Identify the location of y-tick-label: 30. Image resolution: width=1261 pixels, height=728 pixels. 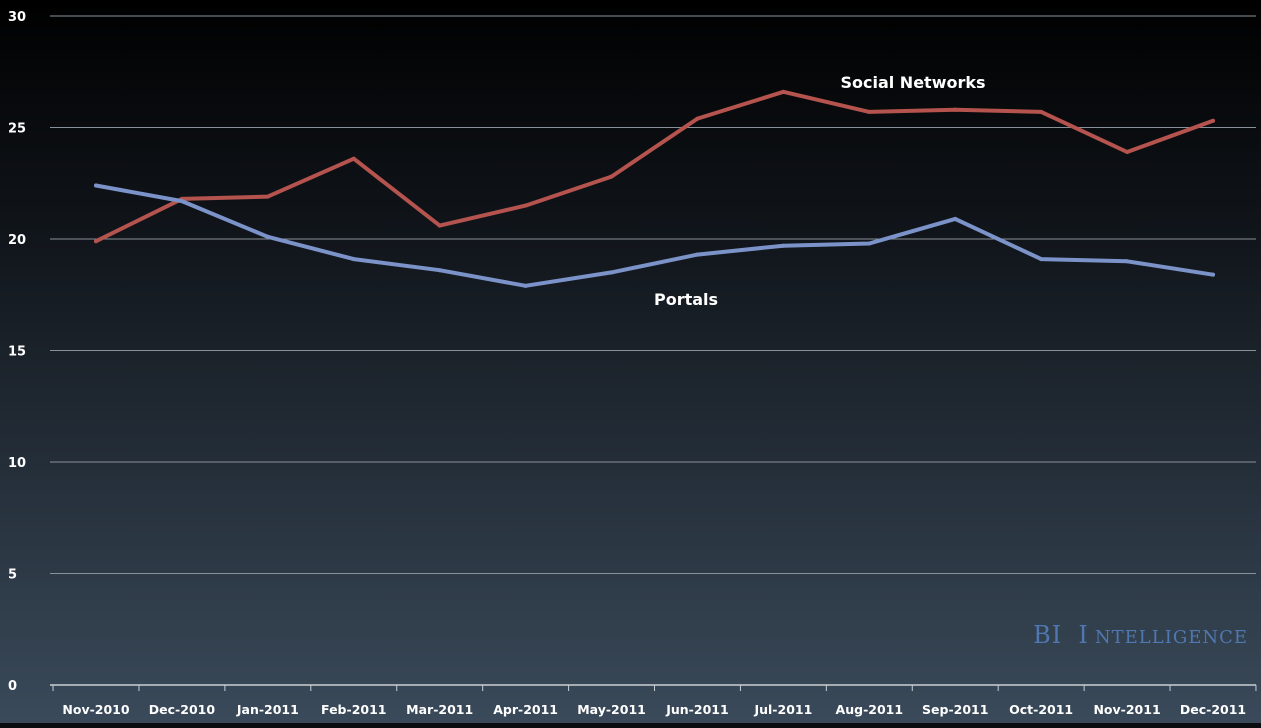
(17, 17).